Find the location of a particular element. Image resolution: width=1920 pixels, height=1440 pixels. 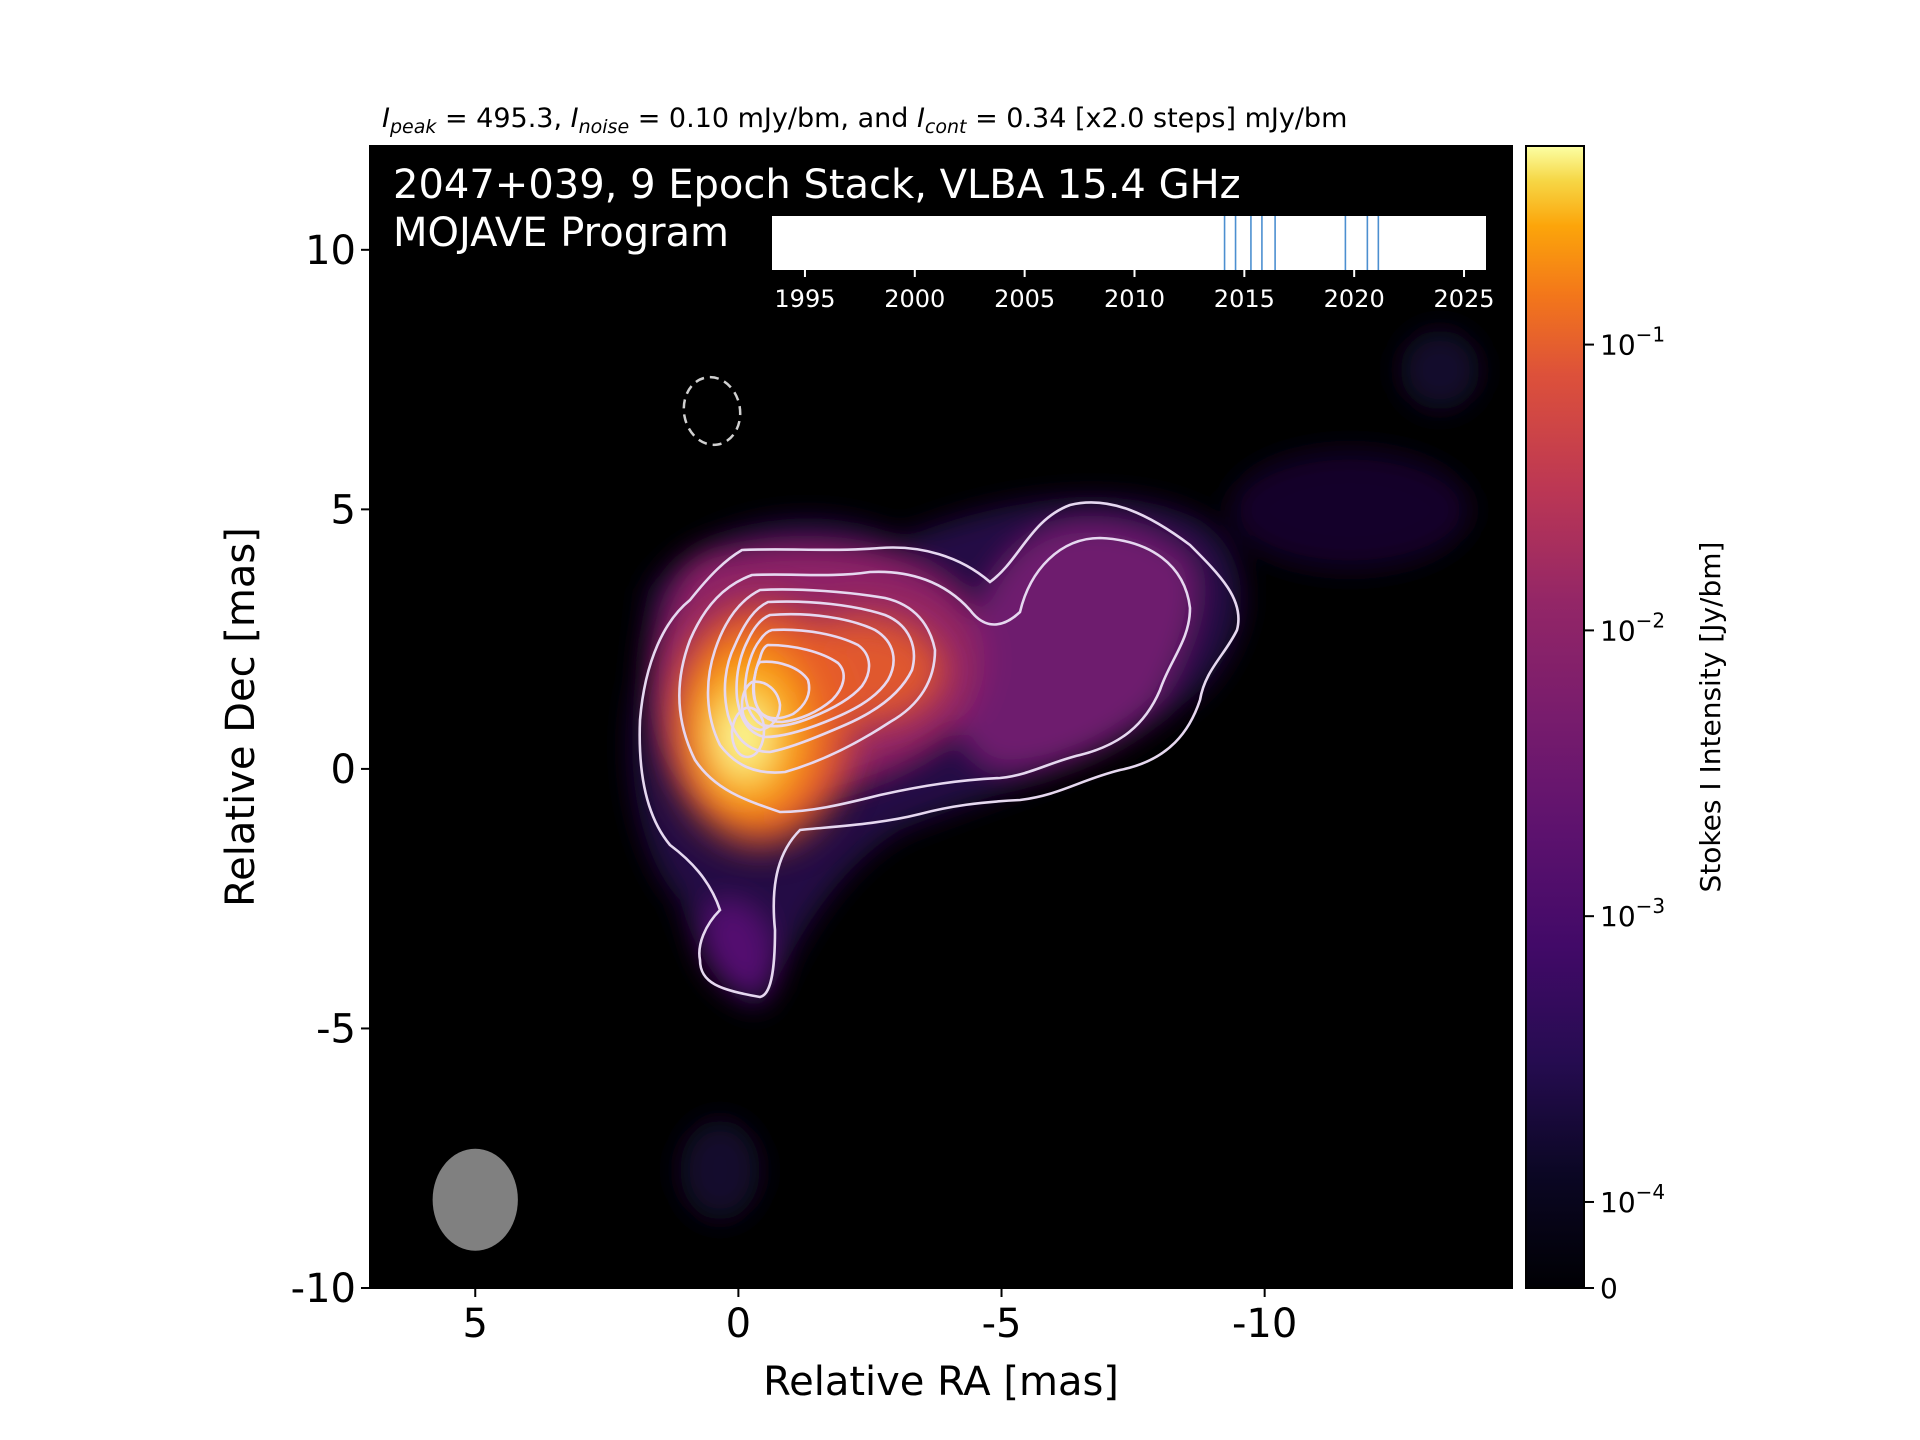

colorbar-tick-label: 10⁻³ is located at coordinates (1632, 913).